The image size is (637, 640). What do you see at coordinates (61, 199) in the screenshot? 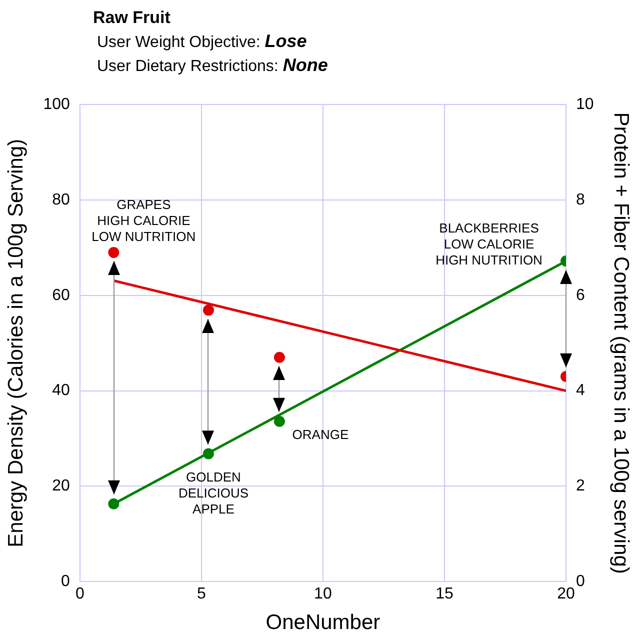
I see `y-tick-label: 80` at bounding box center [61, 199].